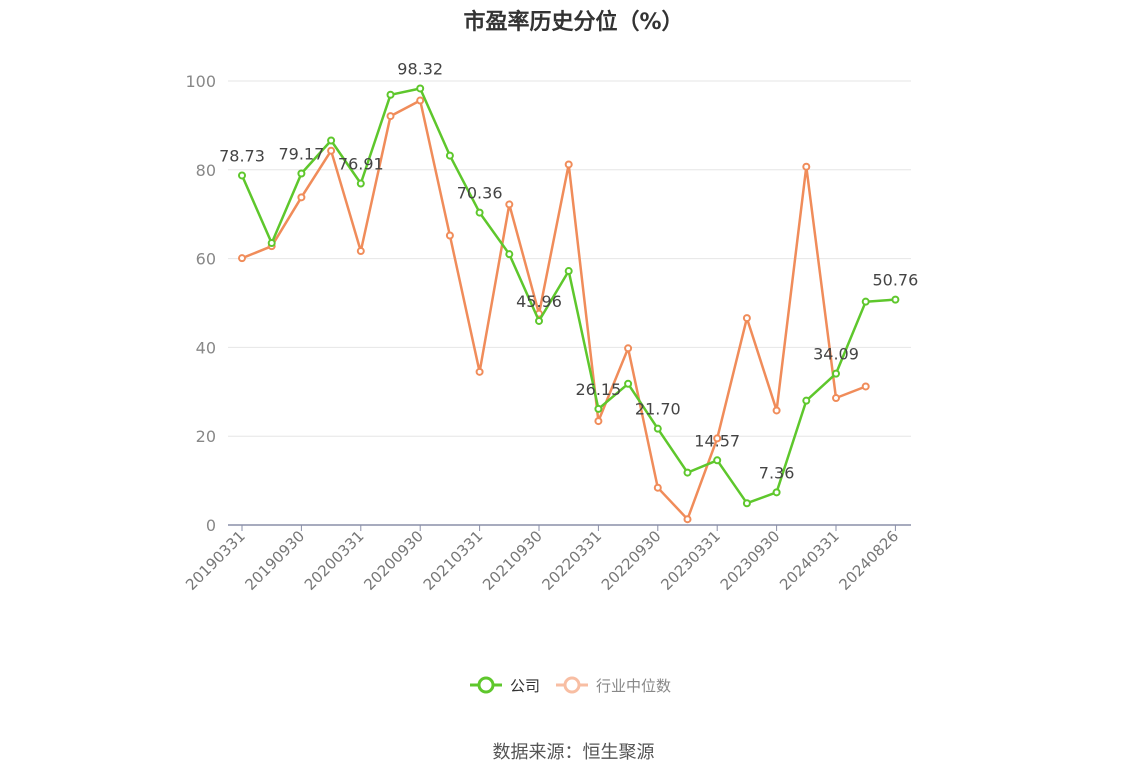 This screenshot has width=1147, height=776. Describe the element at coordinates (361, 164) in the screenshot. I see `data-label: 76.91` at that location.